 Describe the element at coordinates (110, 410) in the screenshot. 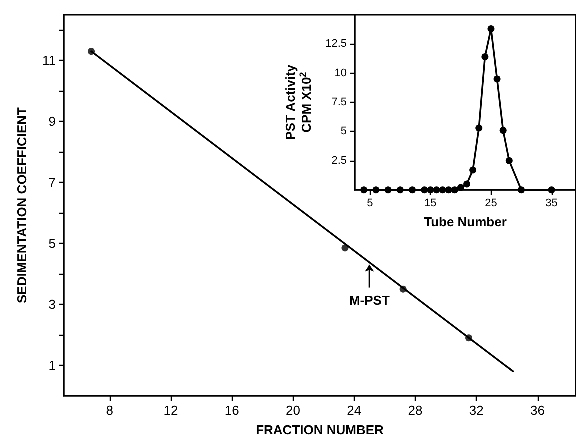

I see `x-tick-label: 8` at that location.